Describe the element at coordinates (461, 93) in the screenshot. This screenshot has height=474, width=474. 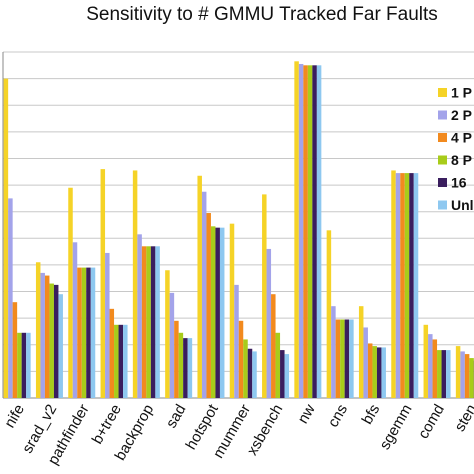
I see `legend-label: 1 P` at that location.